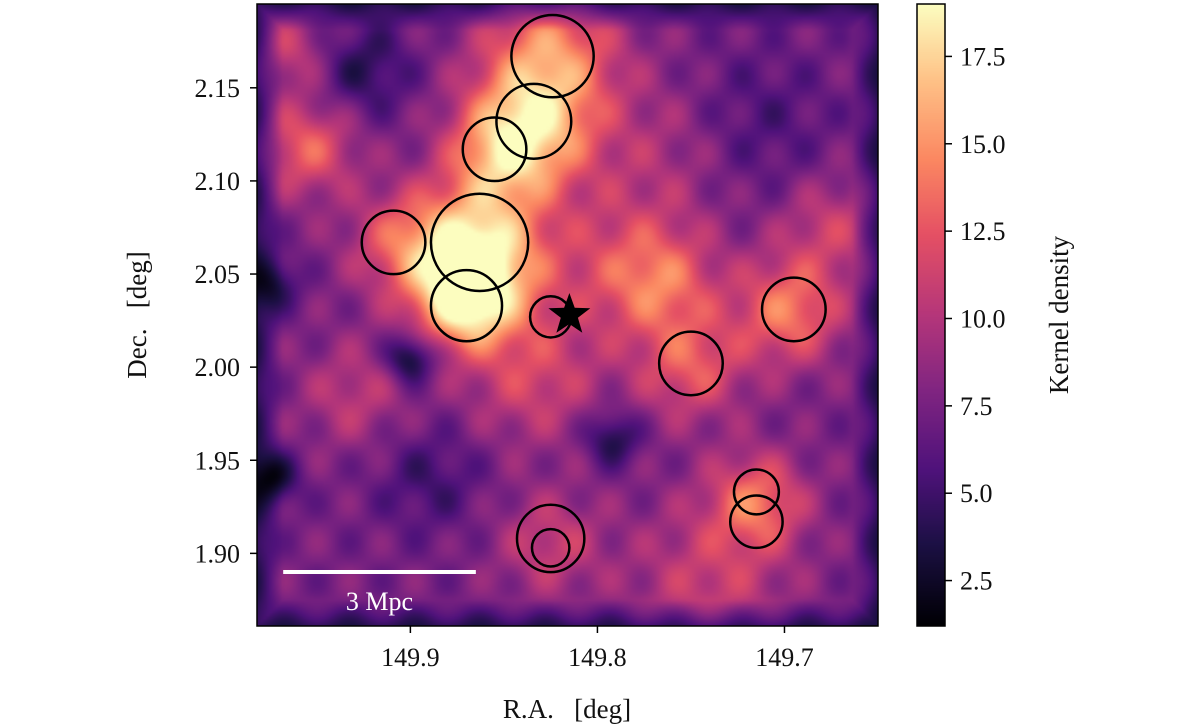 This screenshot has width=1200, height=727. Describe the element at coordinates (218, 367) in the screenshot. I see `y-tick-label: 2.00` at that location.